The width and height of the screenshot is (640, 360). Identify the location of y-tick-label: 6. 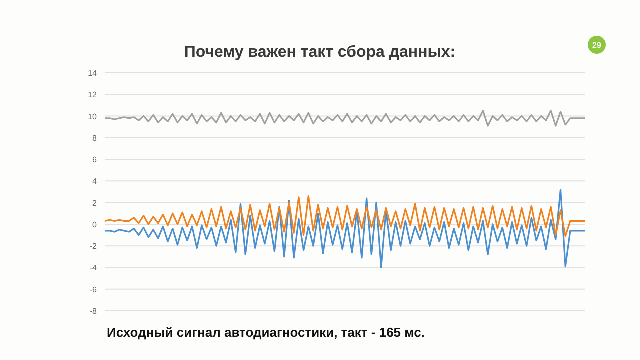
(95, 160).